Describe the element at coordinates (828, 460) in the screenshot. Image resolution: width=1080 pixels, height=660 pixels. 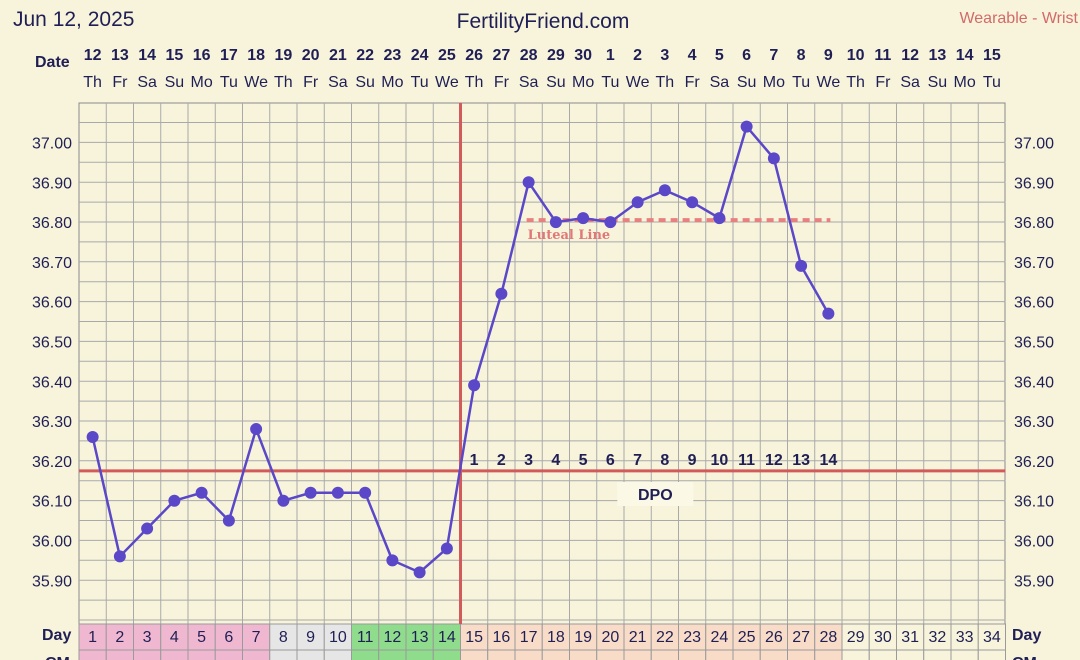
I see `dpo-number: 14` at that location.